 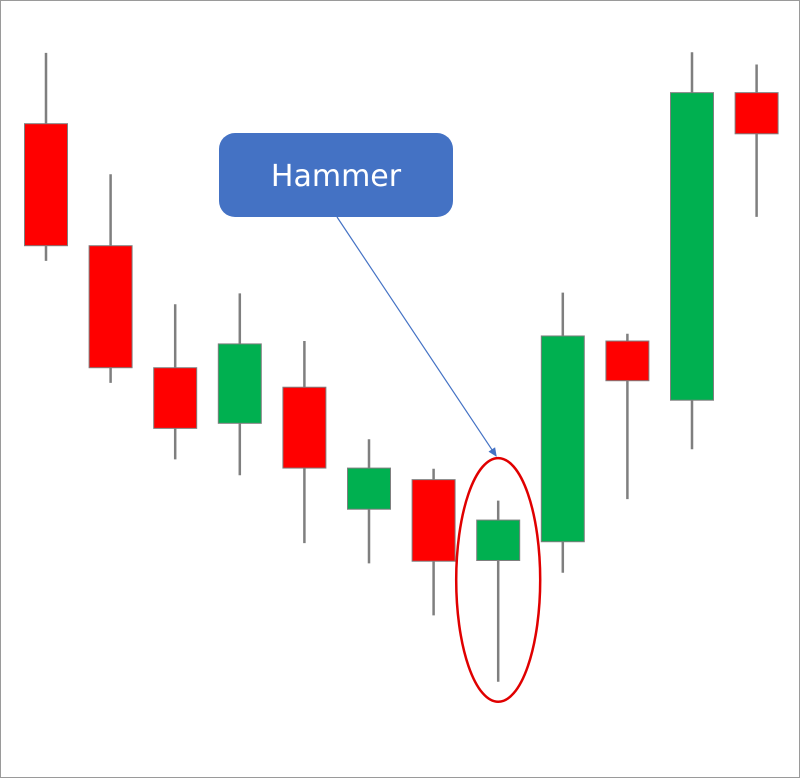 I want to click on candle-10-body, so click(x=627, y=361).